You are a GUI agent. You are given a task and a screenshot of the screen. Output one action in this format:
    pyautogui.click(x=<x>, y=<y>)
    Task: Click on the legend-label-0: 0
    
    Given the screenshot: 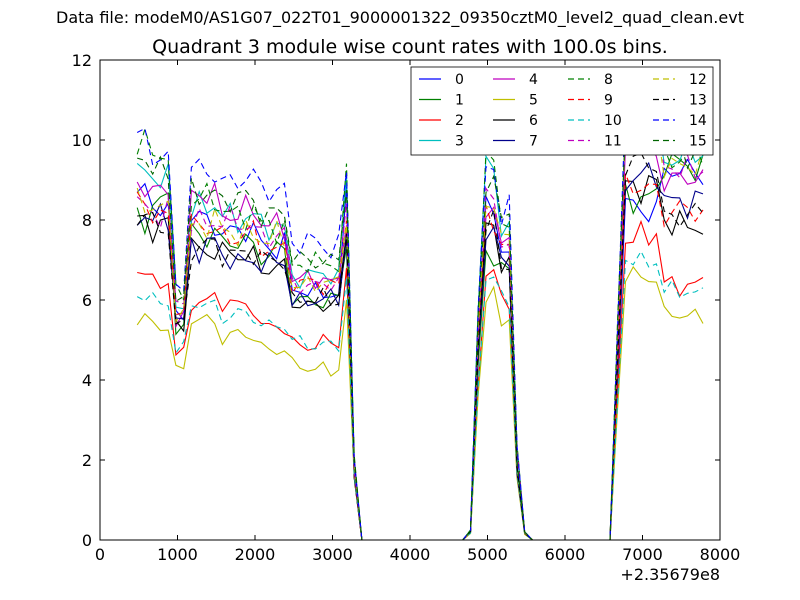 What is the action you would take?
    pyautogui.click(x=459, y=80)
    